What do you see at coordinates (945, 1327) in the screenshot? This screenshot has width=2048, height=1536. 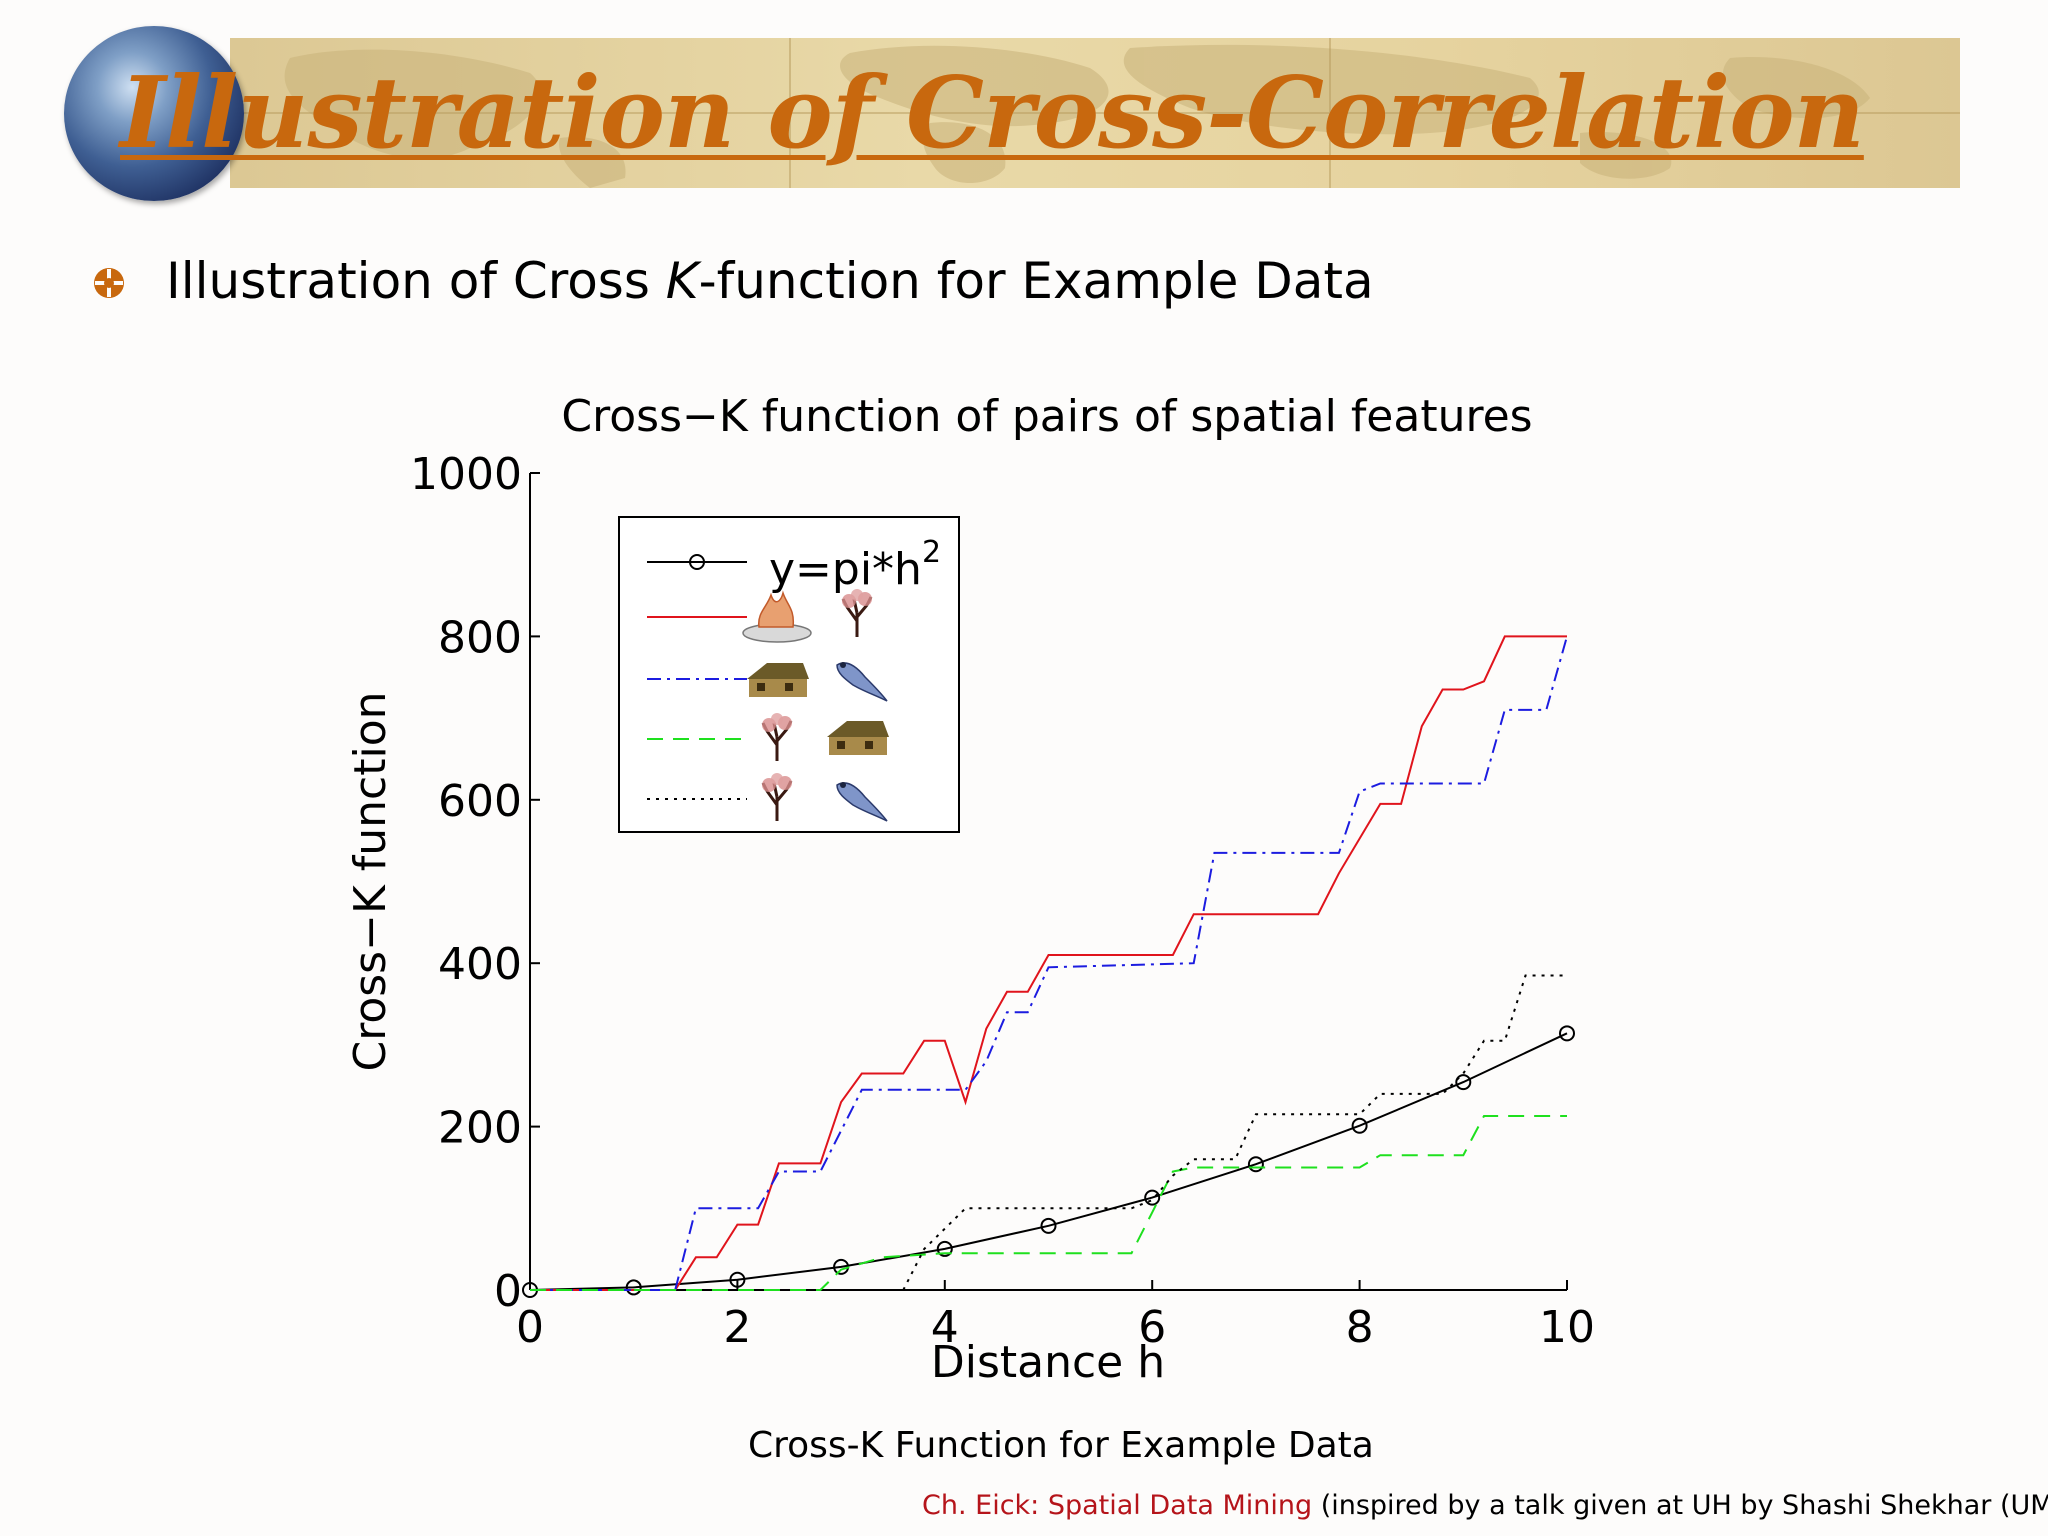 I see `x-tick-label: 4` at bounding box center [945, 1327].